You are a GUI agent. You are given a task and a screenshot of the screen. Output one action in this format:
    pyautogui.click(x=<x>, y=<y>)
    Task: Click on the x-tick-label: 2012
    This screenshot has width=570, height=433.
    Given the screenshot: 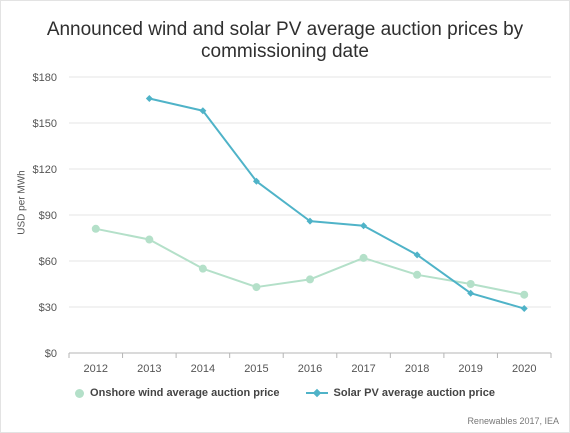 What is the action you would take?
    pyautogui.click(x=96, y=369)
    